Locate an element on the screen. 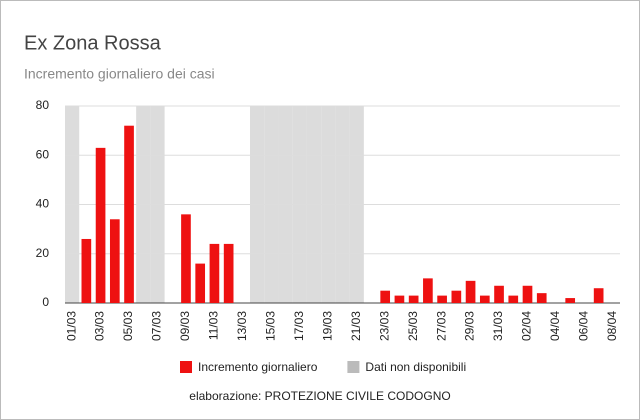  x-tick-label: 06/04 is located at coordinates (584, 326).